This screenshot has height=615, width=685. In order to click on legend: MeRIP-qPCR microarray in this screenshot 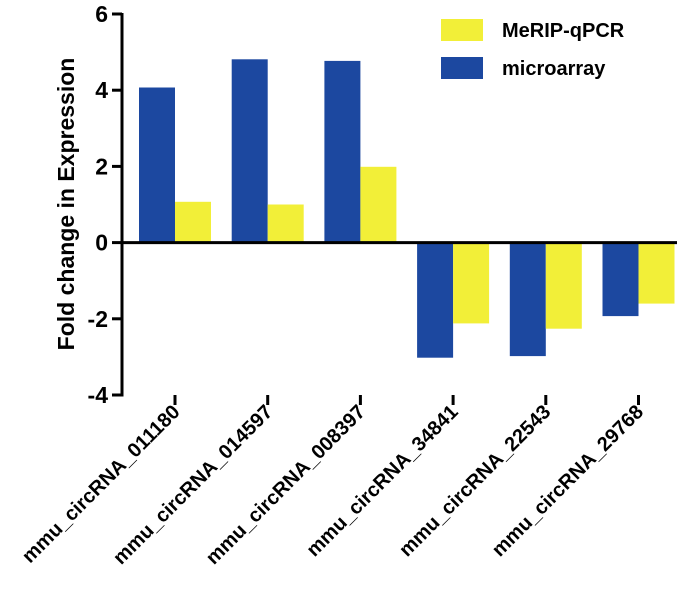, I will do `click(533, 49)`.